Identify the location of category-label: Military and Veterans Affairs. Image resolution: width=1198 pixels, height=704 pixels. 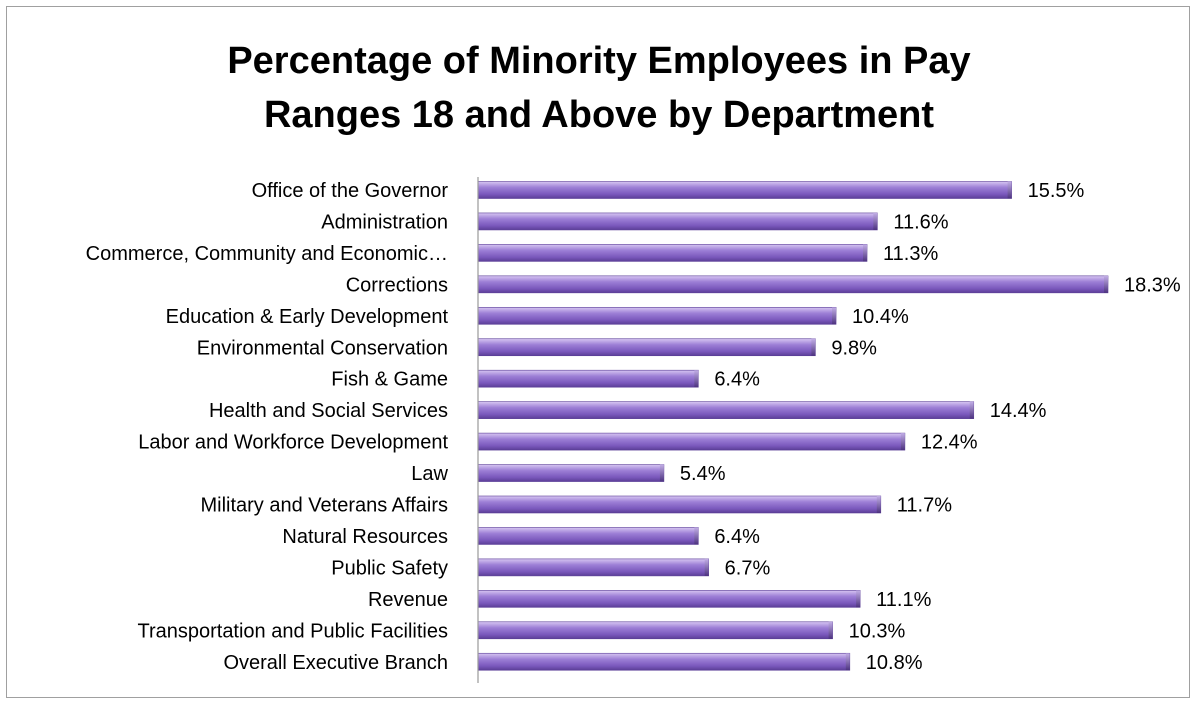
(324, 506).